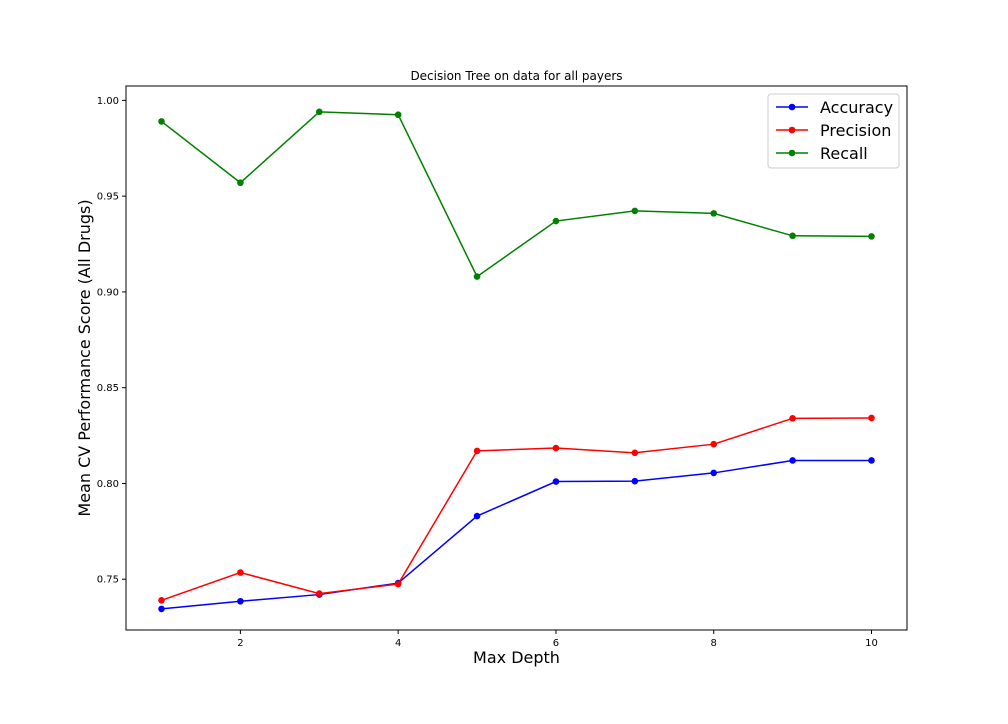 This screenshot has height=724, width=1008. I want to click on y-tick-label: 0.90, so click(108, 292).